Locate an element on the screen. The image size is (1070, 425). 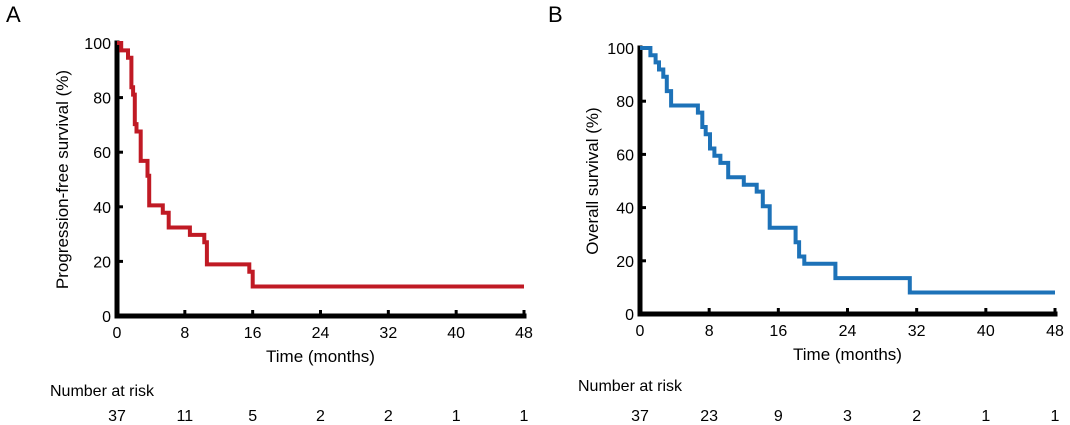
x-axis-title-a: Time (months) is located at coordinates (320, 356).